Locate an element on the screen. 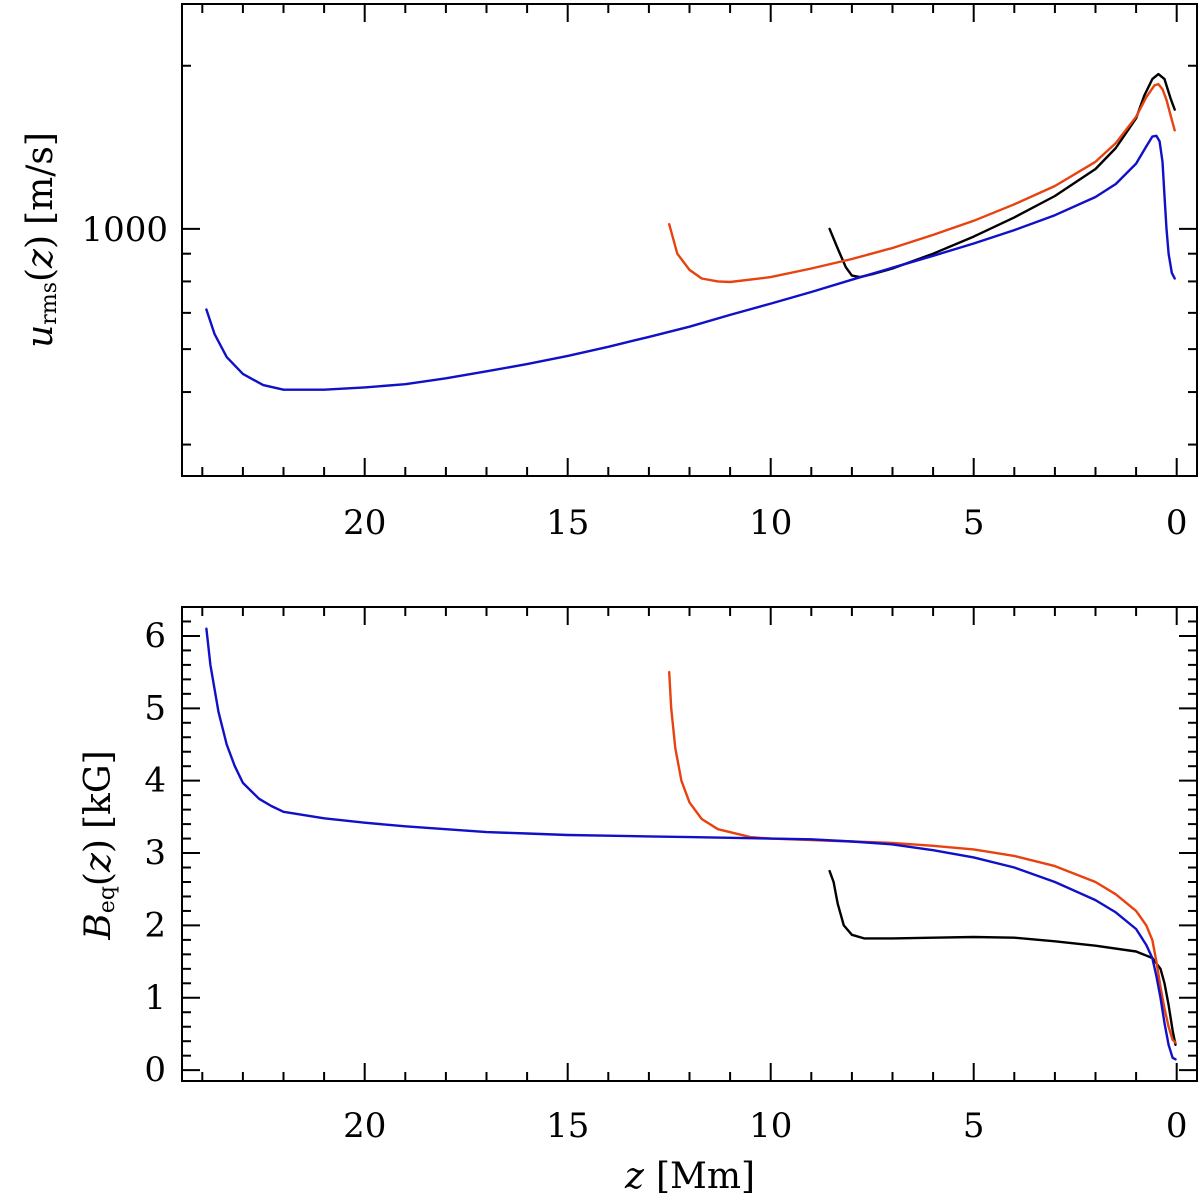 This screenshot has width=1200, height=1200. y-tick-label: 4 is located at coordinates (155, 781).